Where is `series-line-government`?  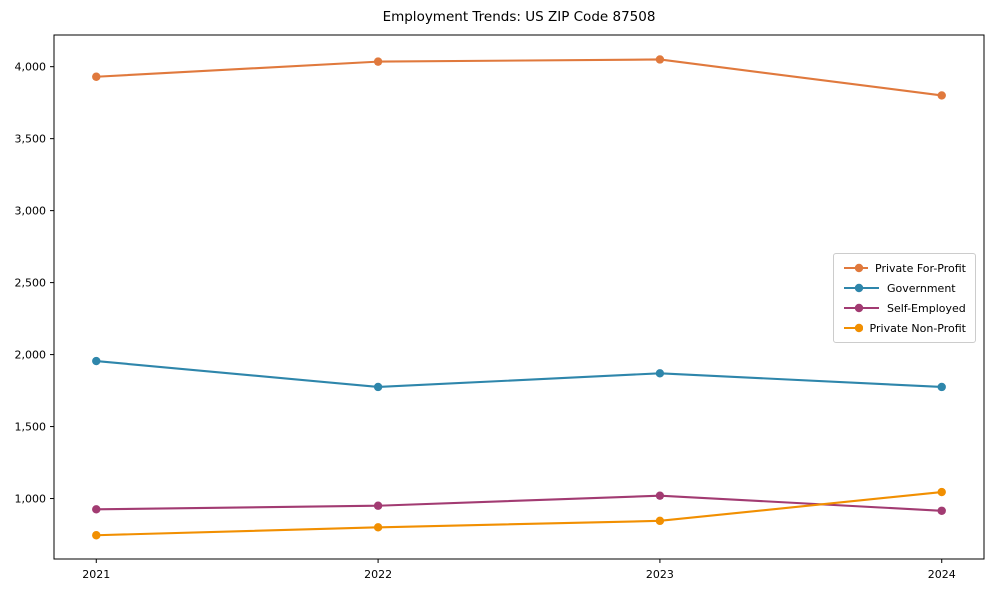 series-line-government is located at coordinates (519, 374).